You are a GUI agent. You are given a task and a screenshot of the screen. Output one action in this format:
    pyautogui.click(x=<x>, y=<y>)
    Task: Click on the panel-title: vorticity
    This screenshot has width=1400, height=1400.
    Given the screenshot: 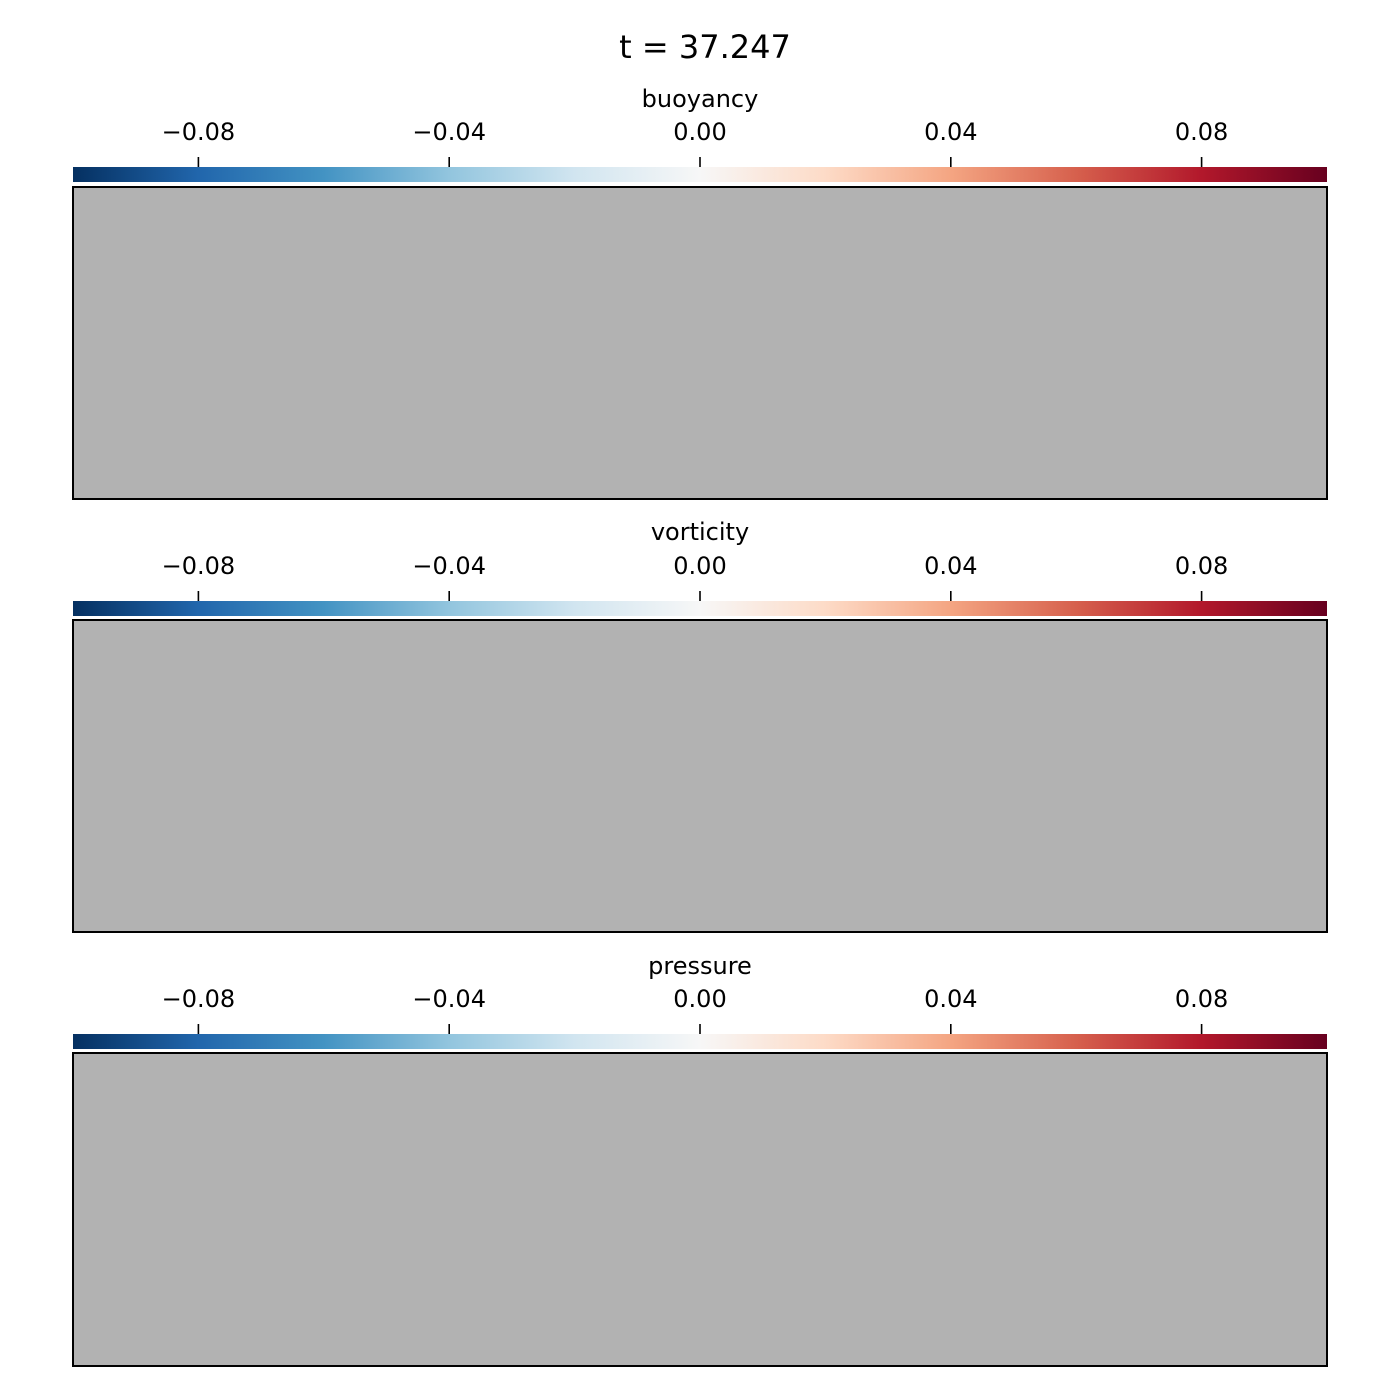 What is the action you would take?
    pyautogui.click(x=700, y=532)
    